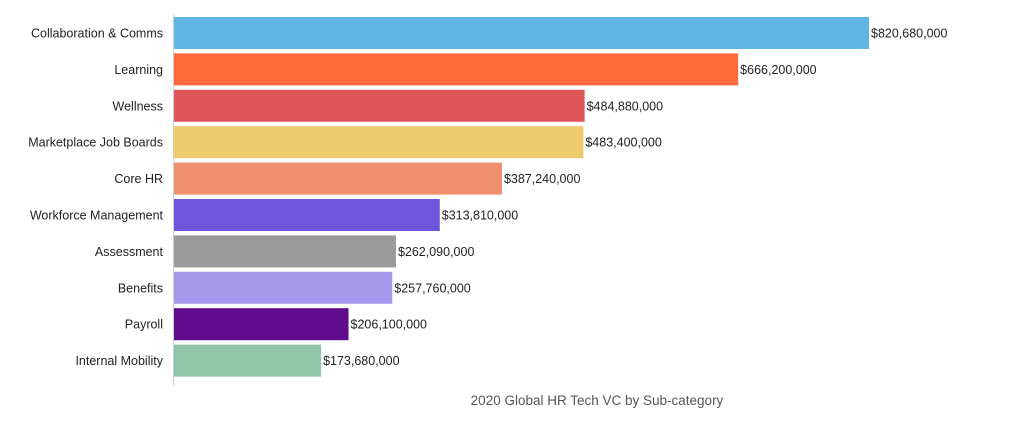 This screenshot has width=1017, height=433. What do you see at coordinates (283, 287) in the screenshot?
I see `bar-benefits` at bounding box center [283, 287].